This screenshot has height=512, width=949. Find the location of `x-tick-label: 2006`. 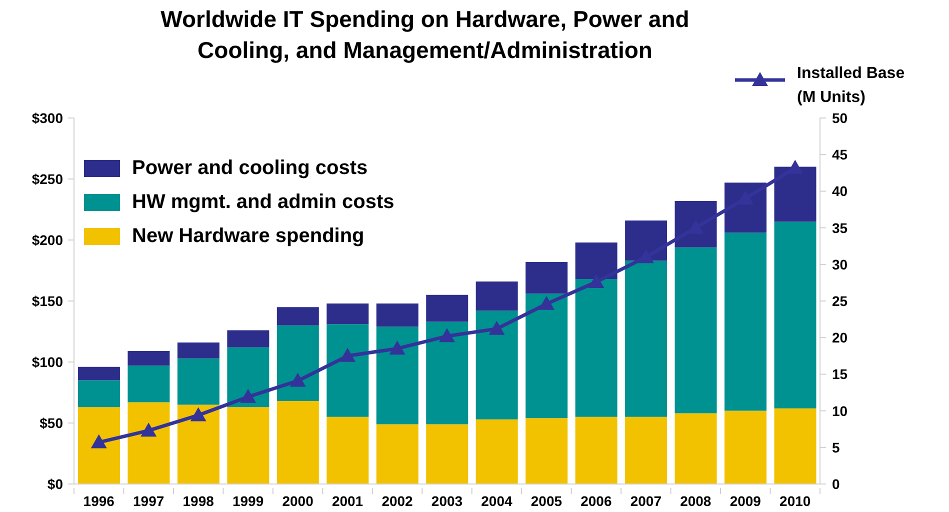

x-tick-label: 2006 is located at coordinates (596, 501).